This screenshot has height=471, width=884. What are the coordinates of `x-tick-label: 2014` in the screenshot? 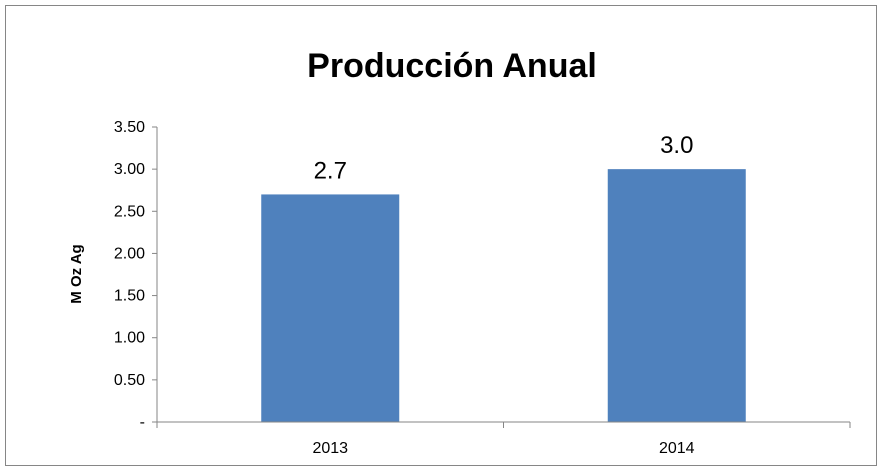 It's located at (677, 448).